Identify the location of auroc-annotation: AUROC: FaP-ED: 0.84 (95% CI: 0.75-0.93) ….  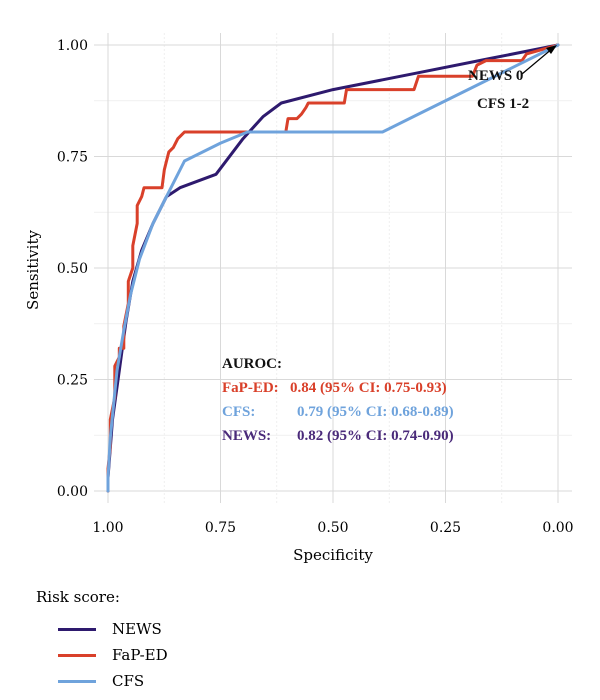
(338, 400).